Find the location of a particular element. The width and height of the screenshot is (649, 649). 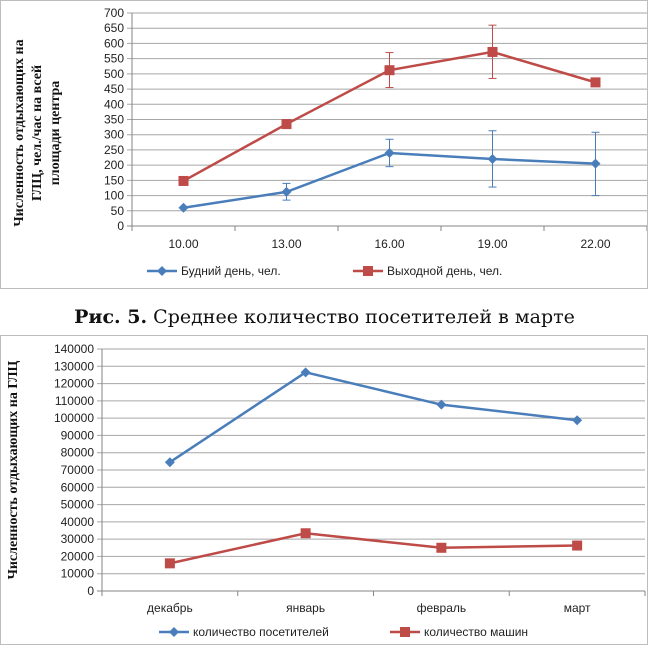

y-axis-title-line: Численность отдыхающих на ГЛЦ is located at coordinates (13, 469).